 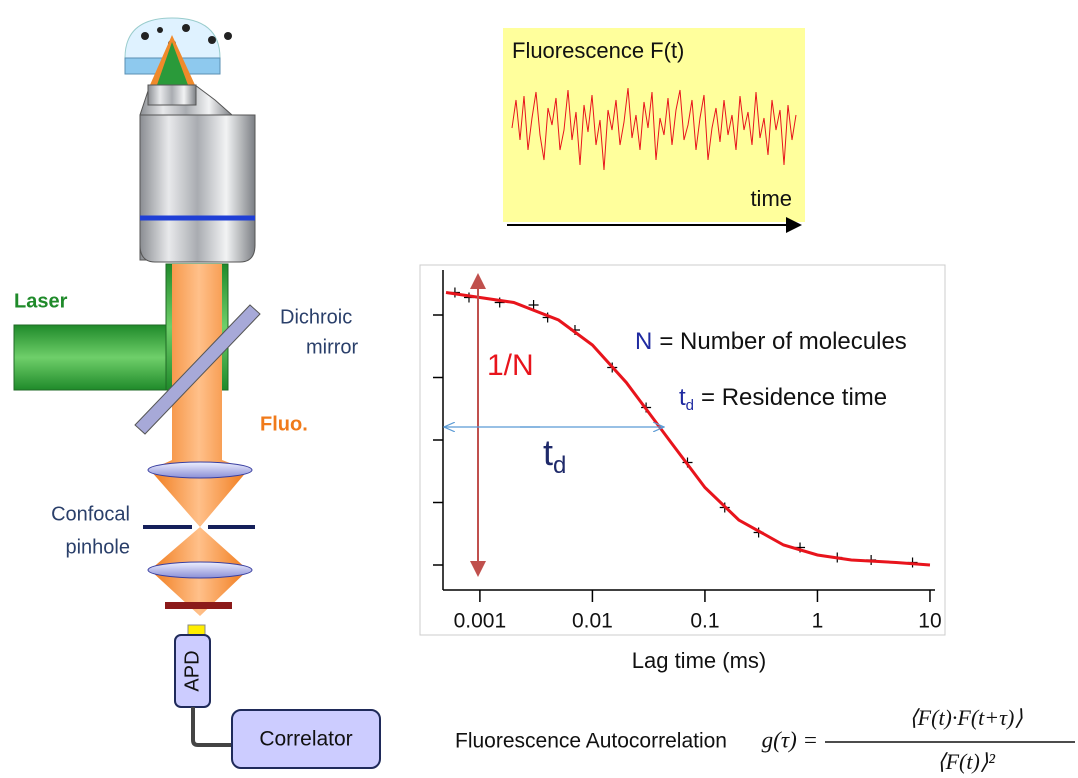 What do you see at coordinates (199, 440) in the screenshot?
I see `fluorescence-beam` at bounding box center [199, 440].